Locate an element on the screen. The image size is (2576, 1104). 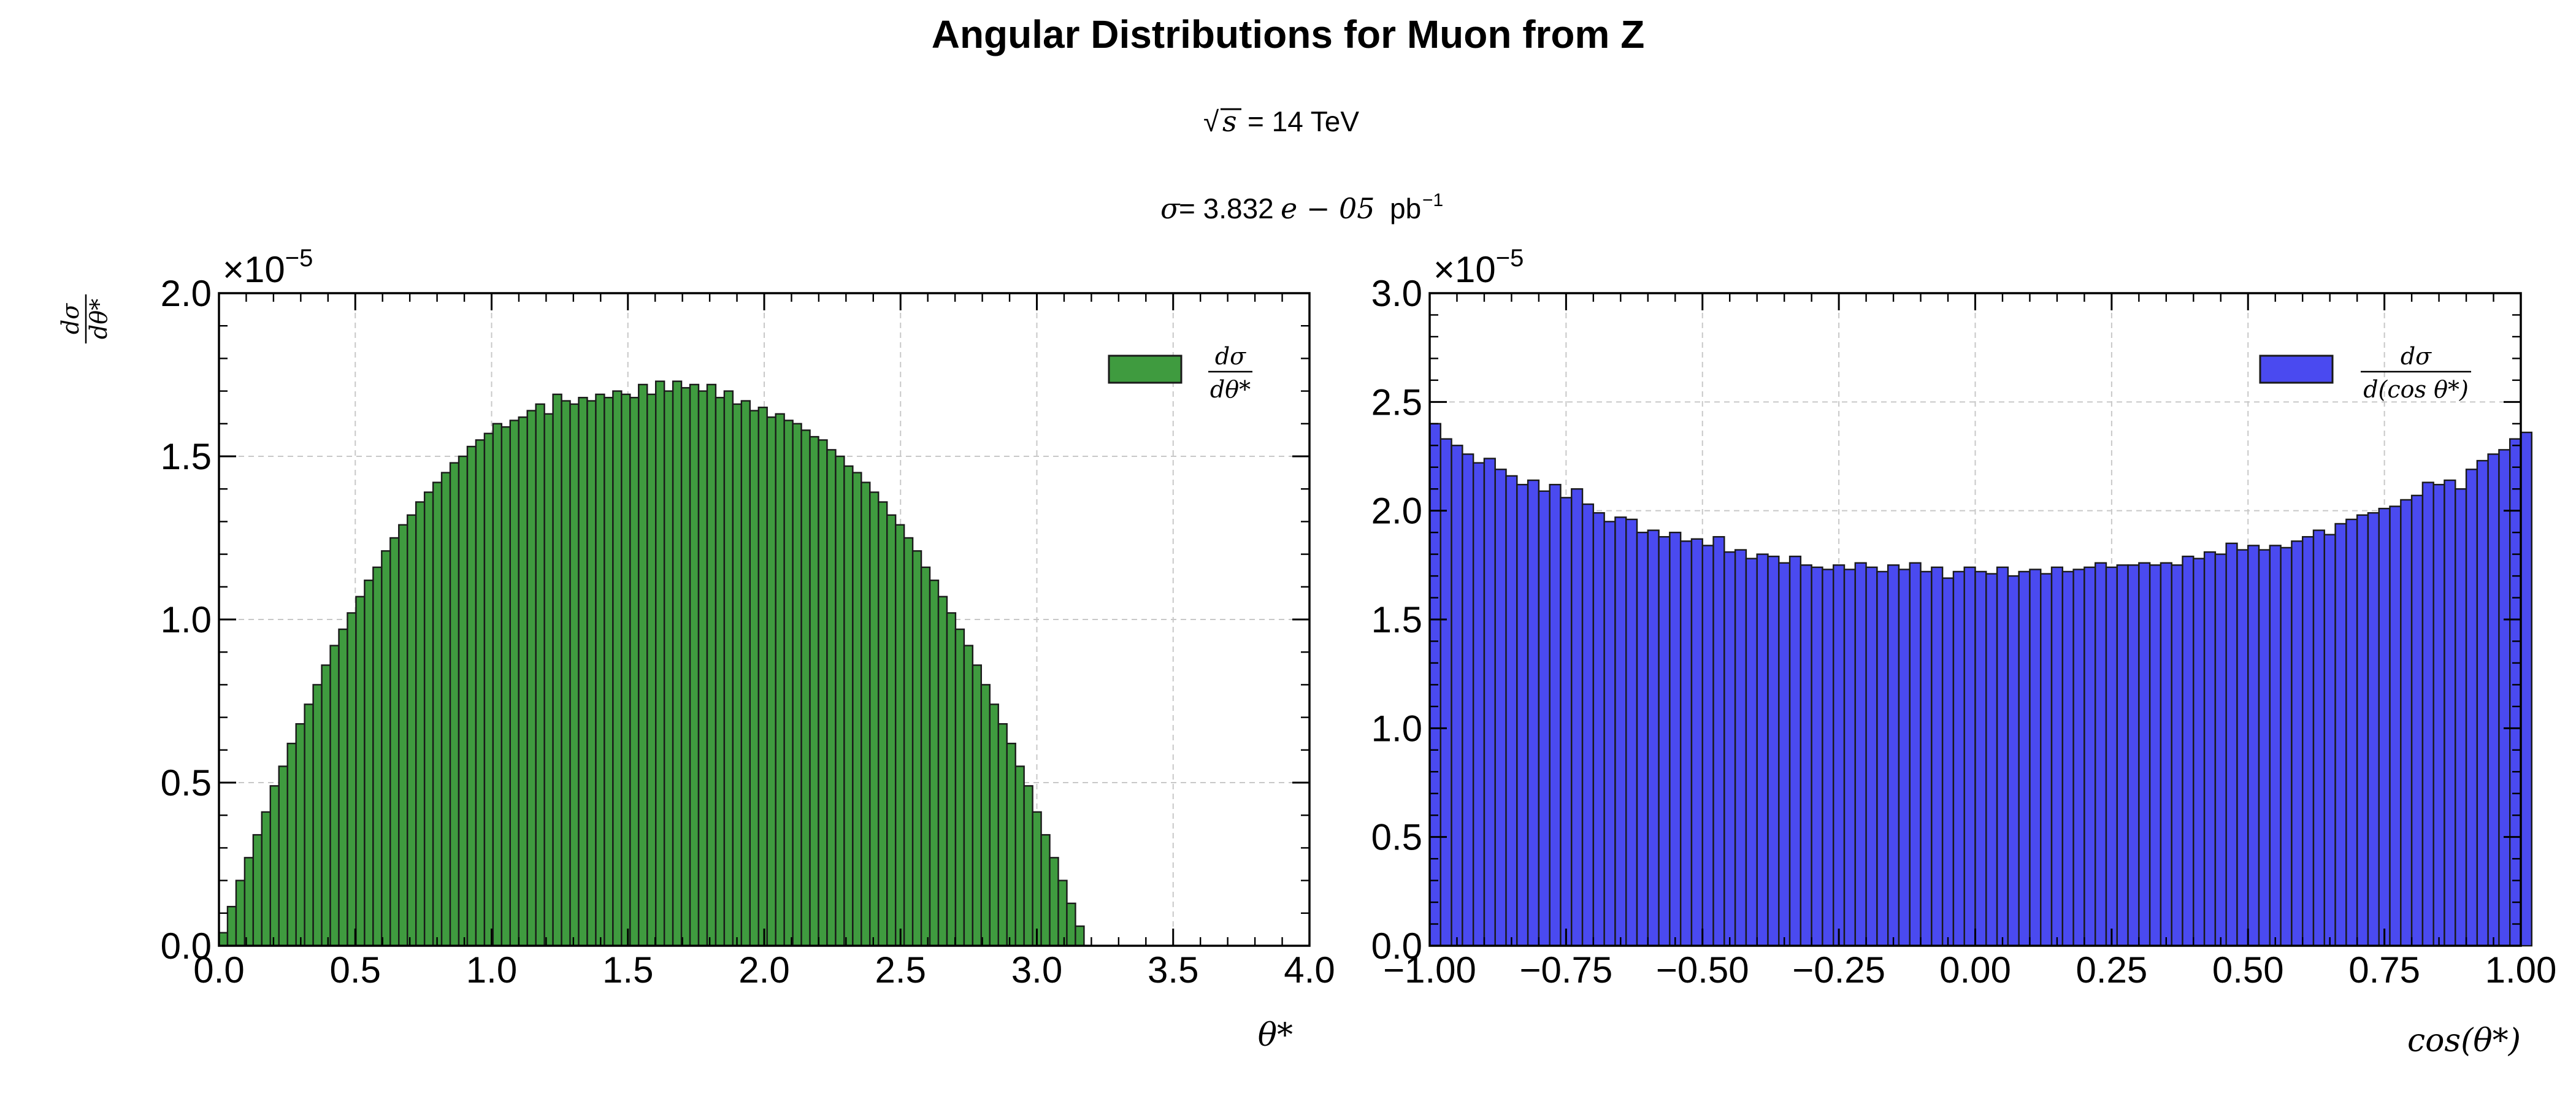
cross-section-value: = 3.832 is located at coordinates (1226, 208).